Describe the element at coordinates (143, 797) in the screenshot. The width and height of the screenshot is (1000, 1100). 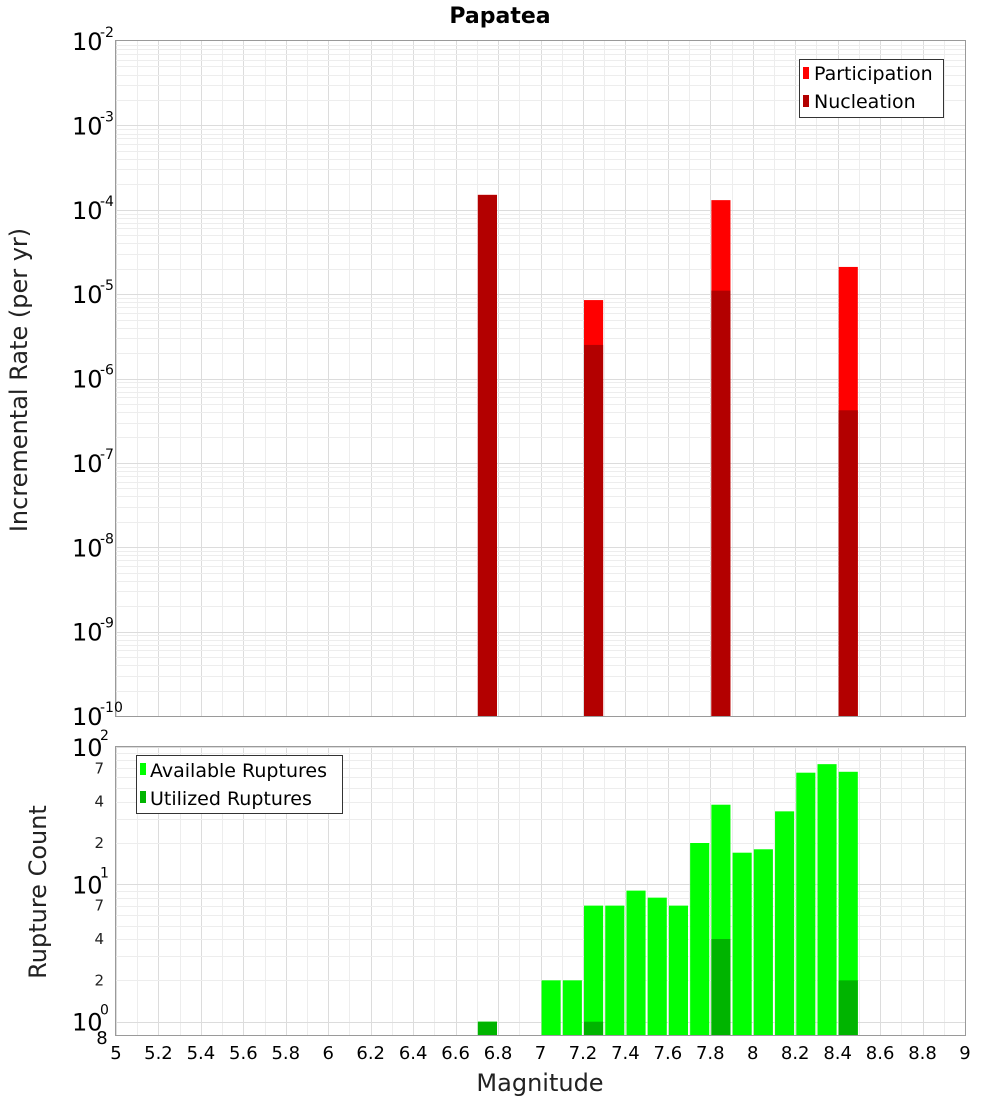
I see `legend-swatch-utilized-ruptures` at that location.